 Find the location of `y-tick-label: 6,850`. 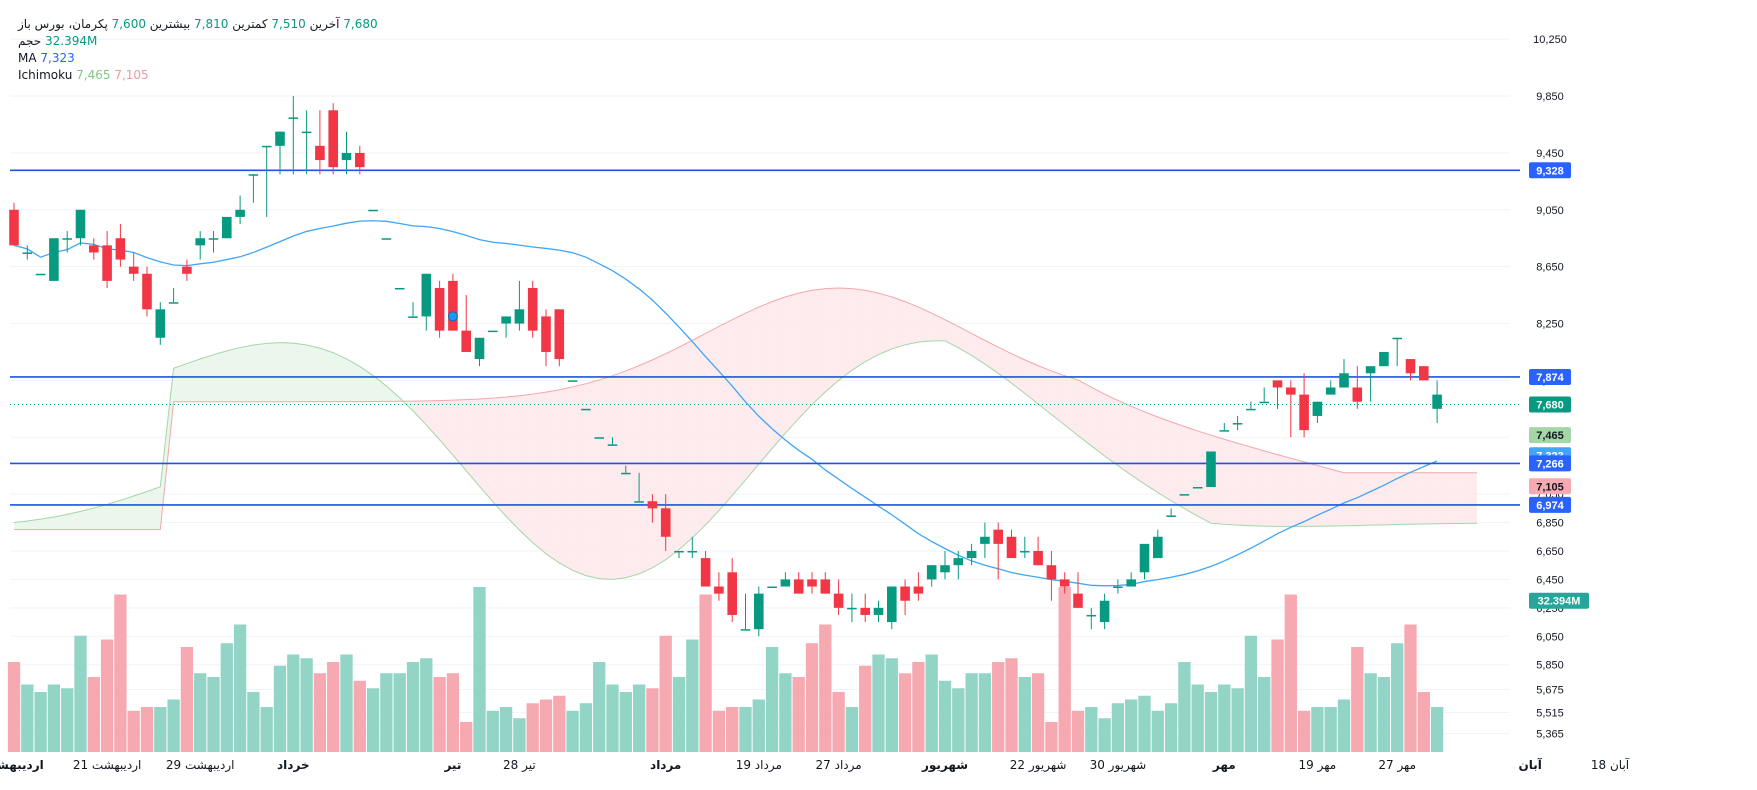

y-tick-label: 6,850 is located at coordinates (1550, 524).